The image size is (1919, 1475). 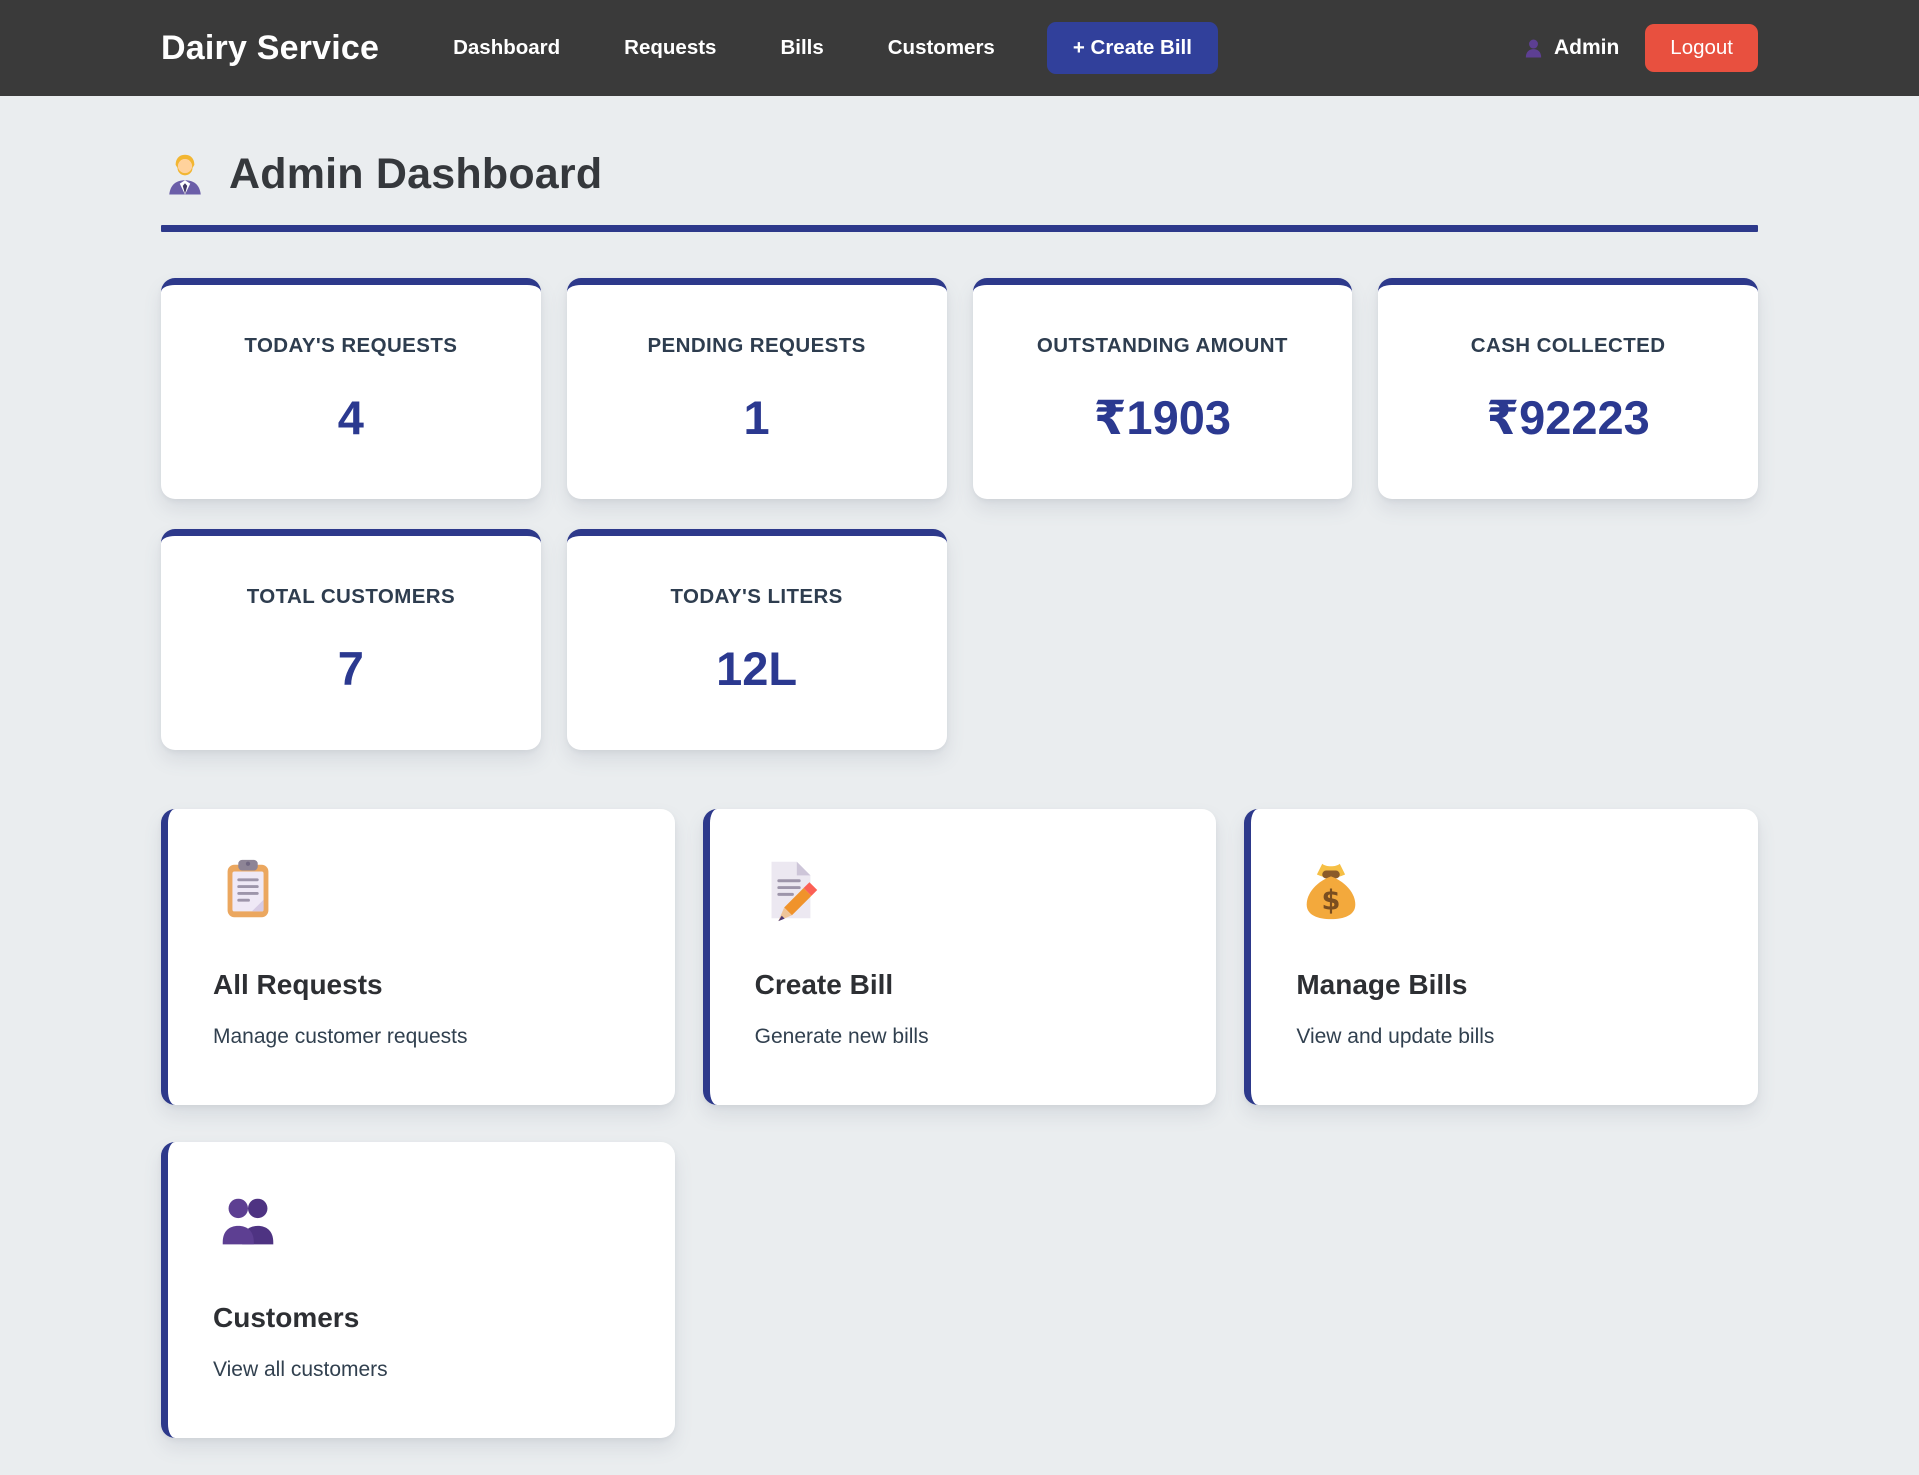 What do you see at coordinates (1568, 345) in the screenshot?
I see `stat-label: CASH COLLECTED` at bounding box center [1568, 345].